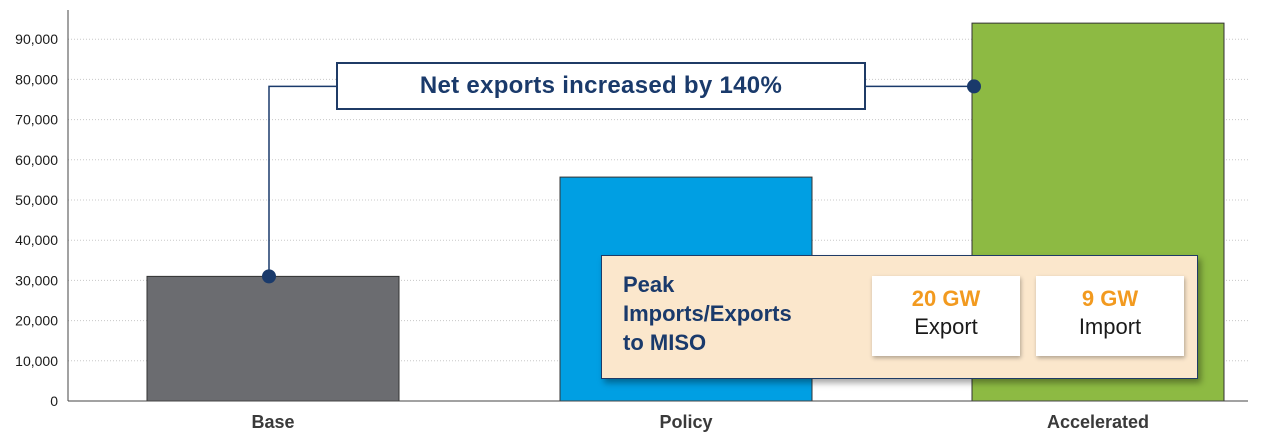 This screenshot has width=1264, height=436. What do you see at coordinates (601, 86) in the screenshot?
I see `net-exports-callout: Net exports increased by 140%` at bounding box center [601, 86].